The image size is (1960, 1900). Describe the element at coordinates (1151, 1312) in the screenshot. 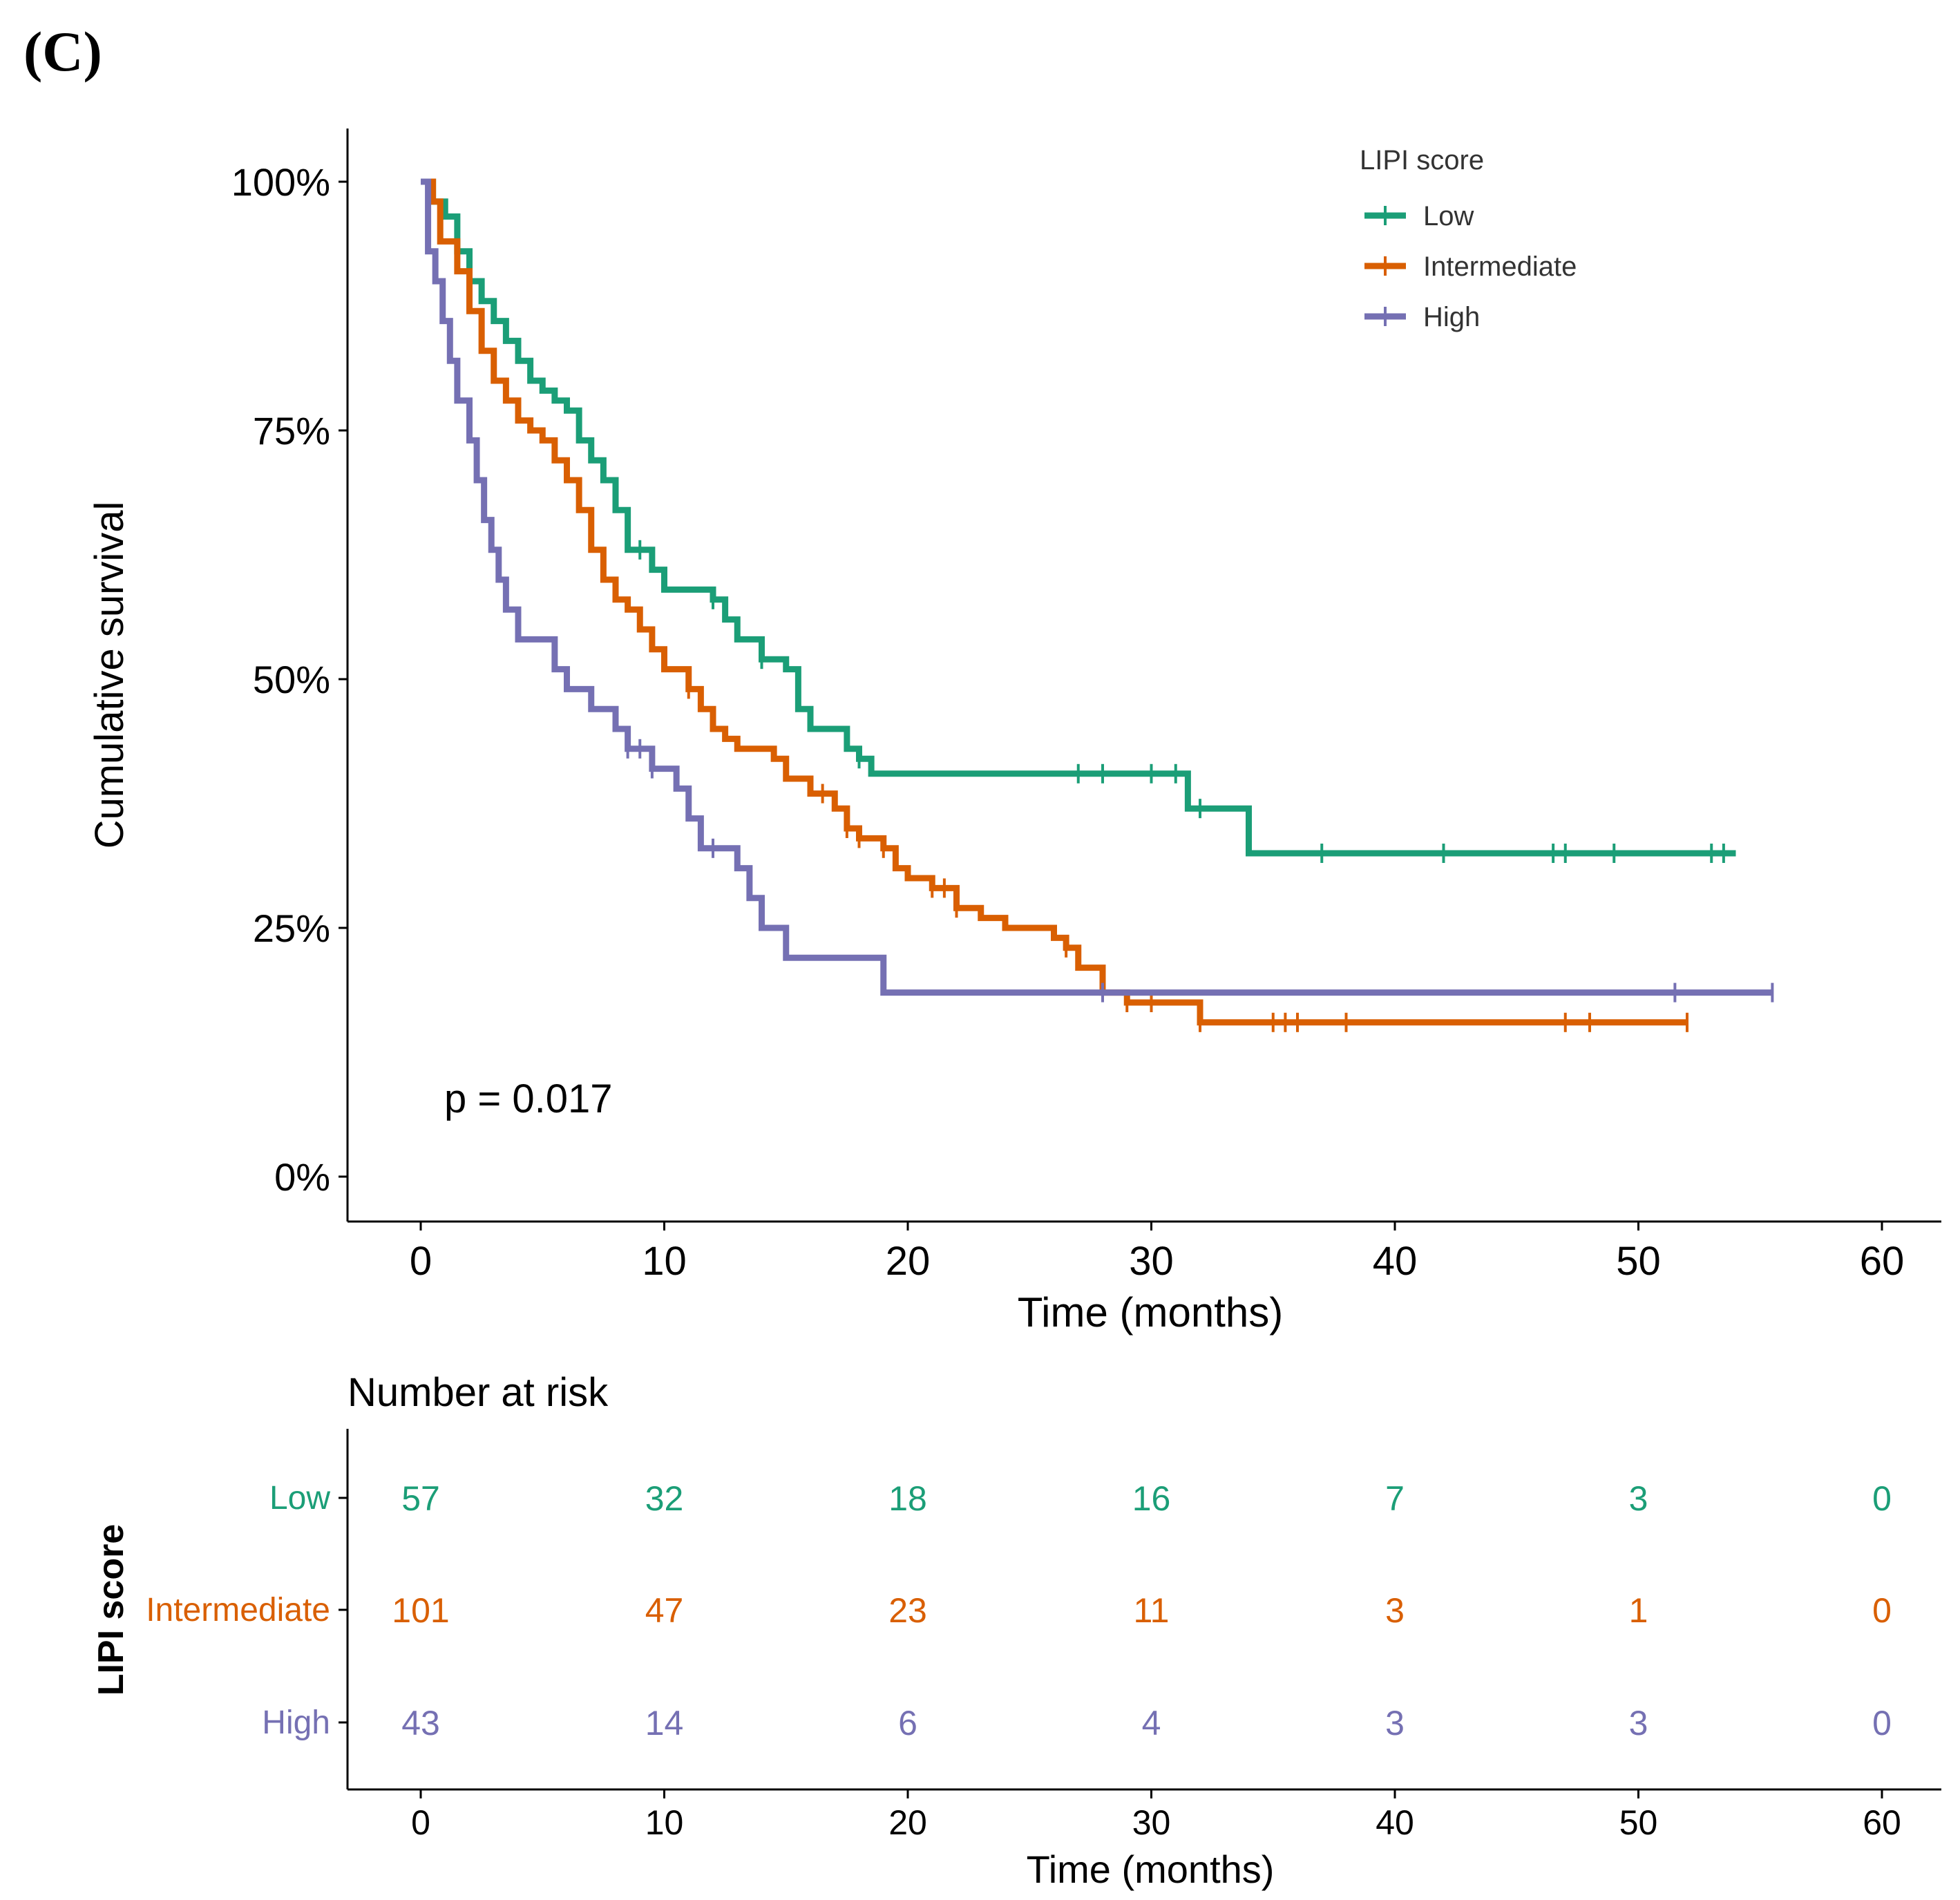

I see `x-axis-label: Time (months)` at that location.